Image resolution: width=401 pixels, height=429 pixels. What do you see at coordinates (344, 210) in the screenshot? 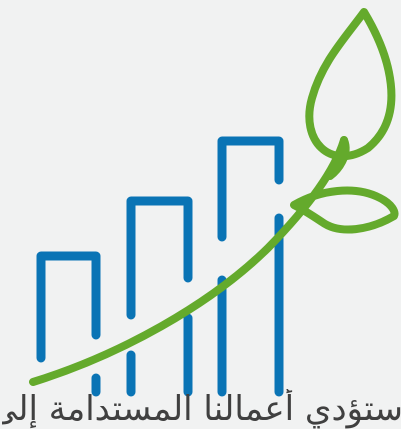
I see `small-leaf` at bounding box center [344, 210].